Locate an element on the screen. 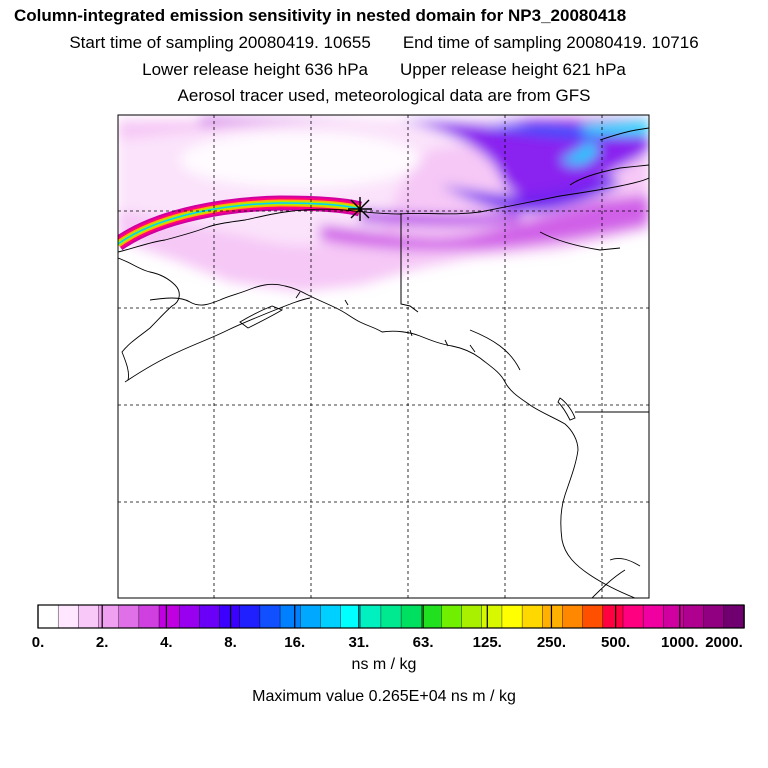 The image size is (768, 768). colorbar: 0. 2. 4. 8. 16. 31. 63. 125. 250. 500. 1000. 2000. is located at coordinates (388, 627).